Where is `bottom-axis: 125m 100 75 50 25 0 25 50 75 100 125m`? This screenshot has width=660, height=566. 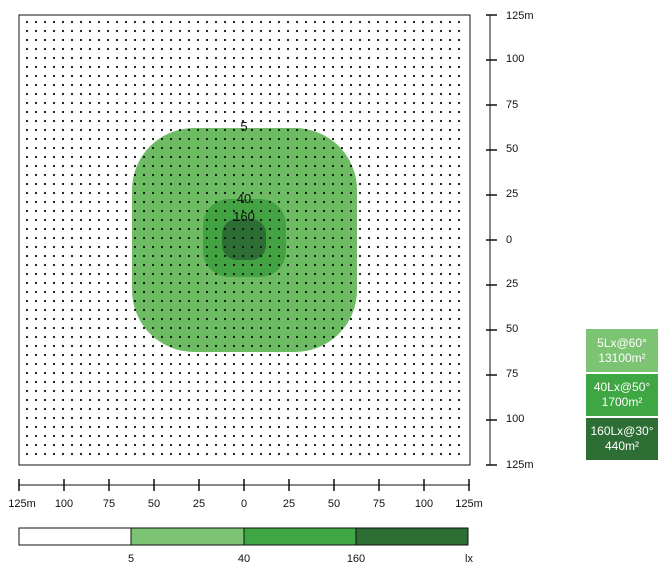 bottom-axis: 125m 100 75 50 25 0 25 50 75 100 125m is located at coordinates (245, 494).